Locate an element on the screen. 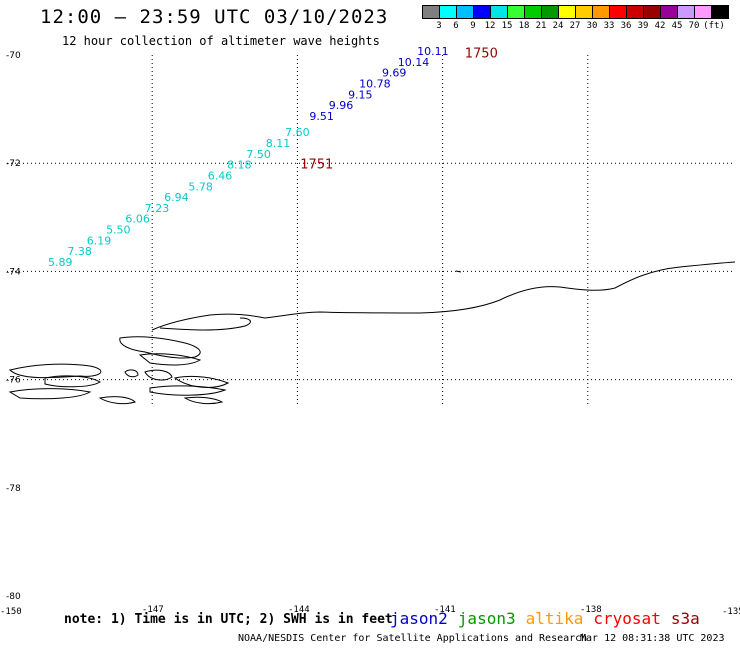 The height and width of the screenshot is (650, 740). x-tick-label: -144 is located at coordinates (299, 610).